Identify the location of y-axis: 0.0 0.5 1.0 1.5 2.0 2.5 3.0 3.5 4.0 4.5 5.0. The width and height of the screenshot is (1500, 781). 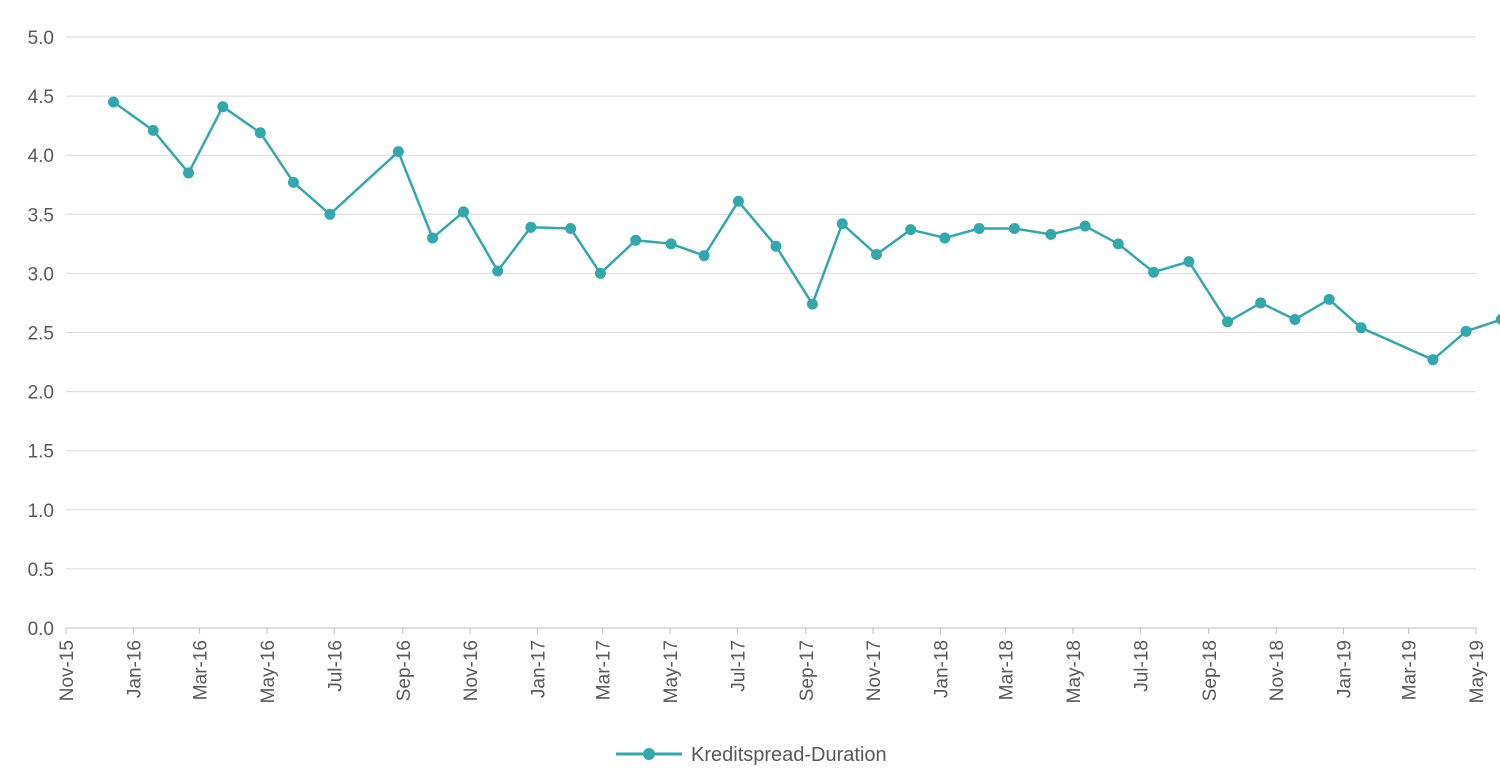
(41, 334).